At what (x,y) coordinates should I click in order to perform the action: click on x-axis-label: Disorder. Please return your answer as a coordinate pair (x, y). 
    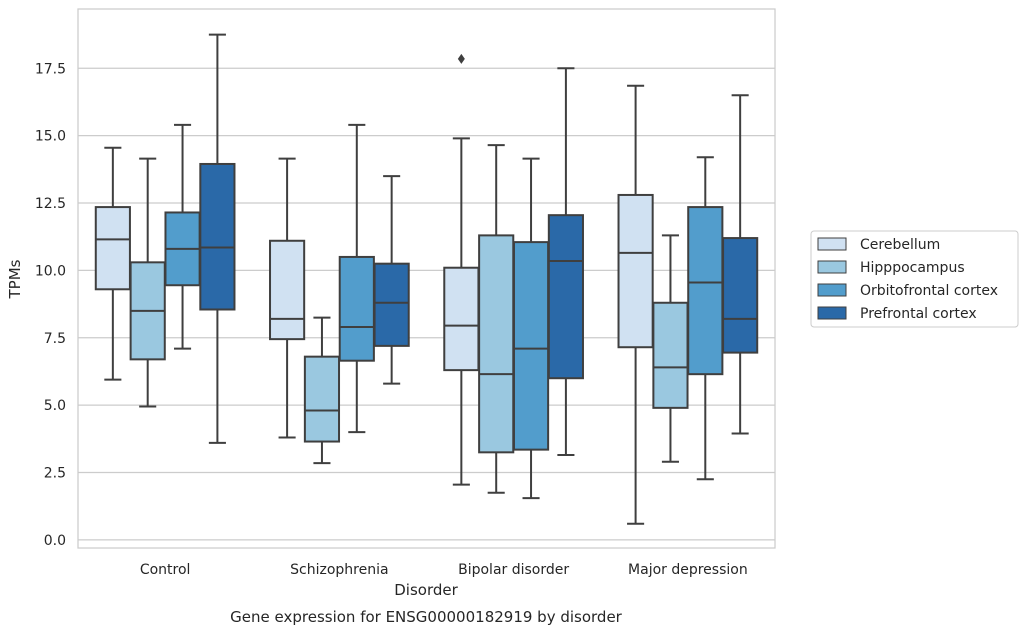
    Looking at the image, I should click on (426, 590).